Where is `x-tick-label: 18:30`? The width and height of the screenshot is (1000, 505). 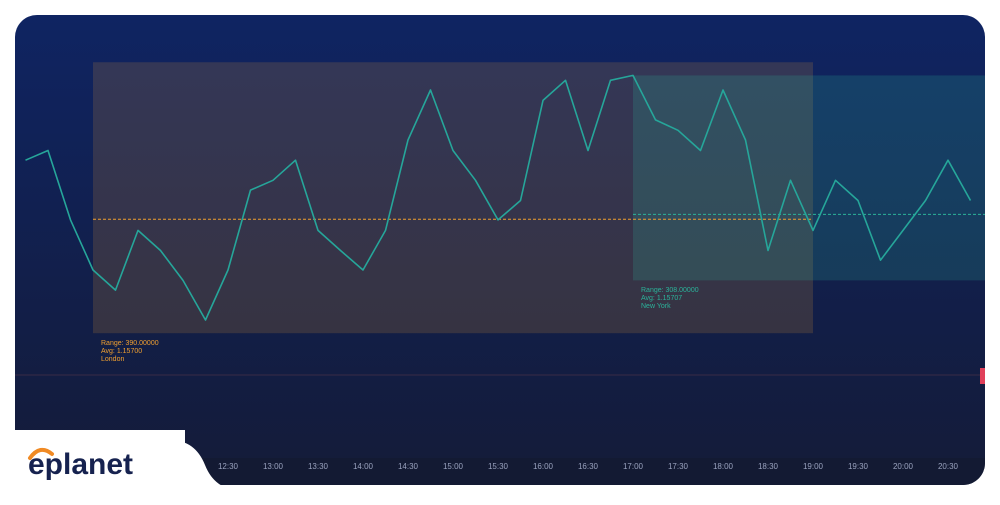
x-tick-label: 18:30 is located at coordinates (768, 466).